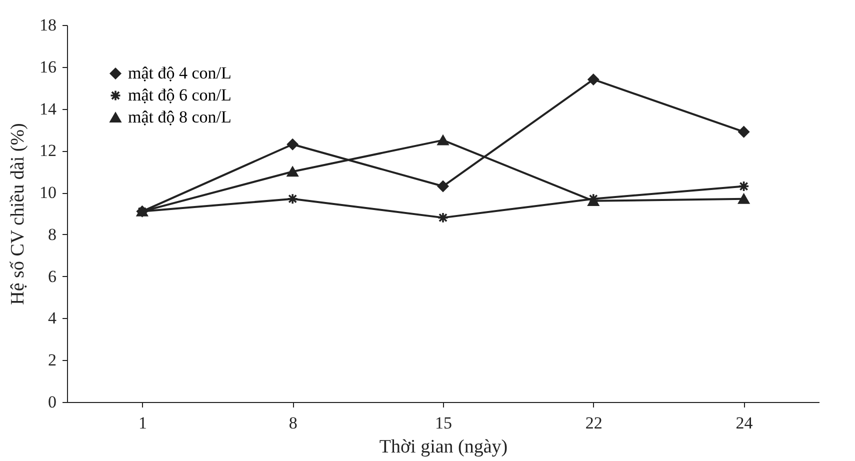 The width and height of the screenshot is (855, 461). What do you see at coordinates (443, 423) in the screenshot?
I see `x-tick-label: 15` at bounding box center [443, 423].